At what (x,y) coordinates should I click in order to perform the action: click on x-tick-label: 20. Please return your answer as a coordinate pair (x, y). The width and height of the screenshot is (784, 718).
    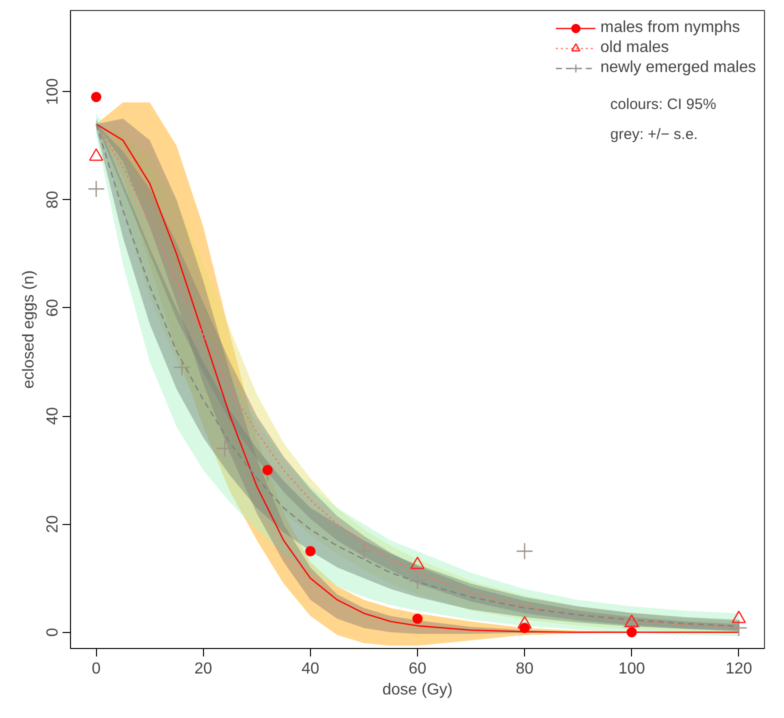
    Looking at the image, I should click on (203, 669).